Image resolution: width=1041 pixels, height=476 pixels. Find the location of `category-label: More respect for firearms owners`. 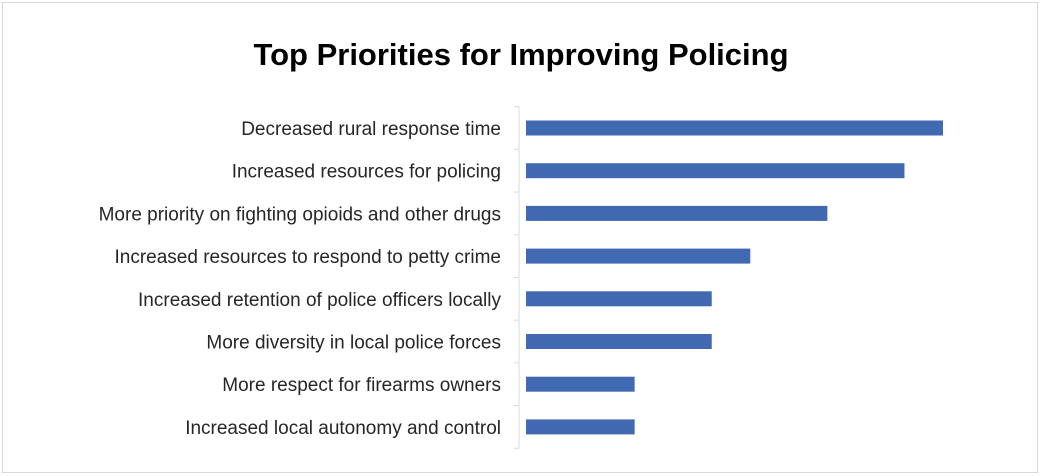

category-label: More respect for firearms owners is located at coordinates (361, 385).